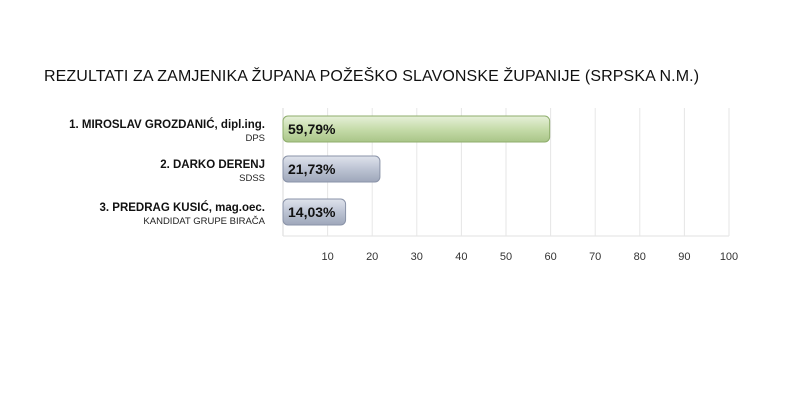 This screenshot has width=800, height=407. Describe the element at coordinates (327, 257) in the screenshot. I see `x-tick-label: 10` at that location.